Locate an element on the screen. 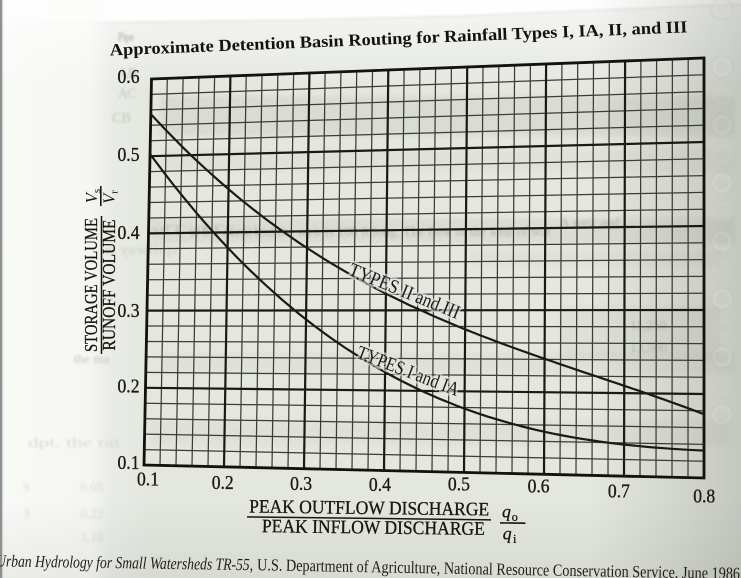 The width and height of the screenshot is (741, 578). svg-text: 0.05 is located at coordinates (92, 487).